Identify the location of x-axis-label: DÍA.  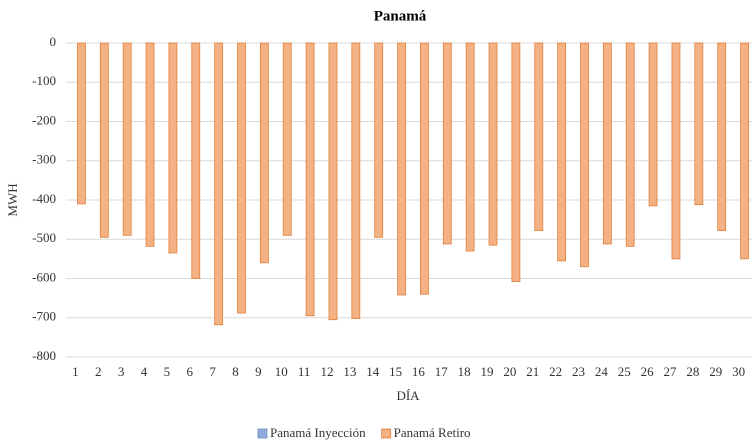
(408, 395).